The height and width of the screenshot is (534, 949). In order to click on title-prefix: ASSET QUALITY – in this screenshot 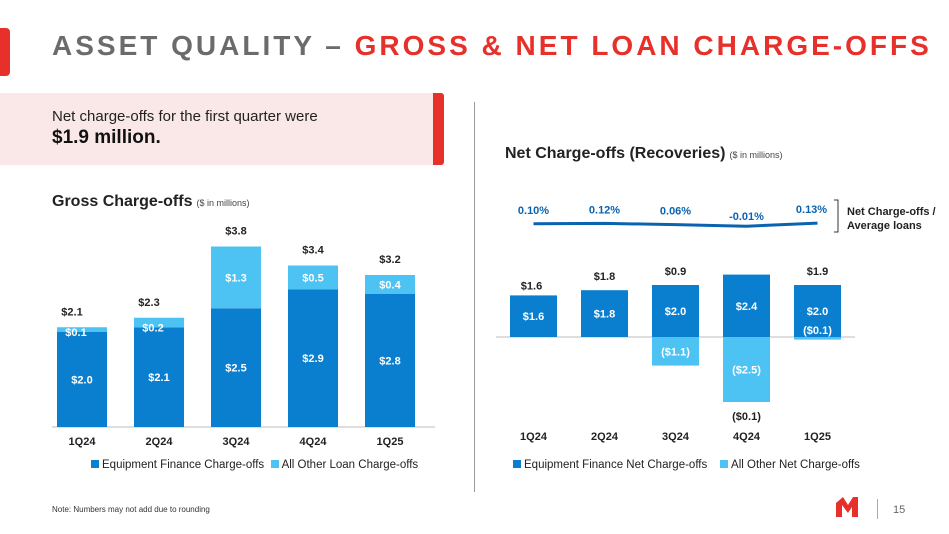, I will do `click(198, 45)`.